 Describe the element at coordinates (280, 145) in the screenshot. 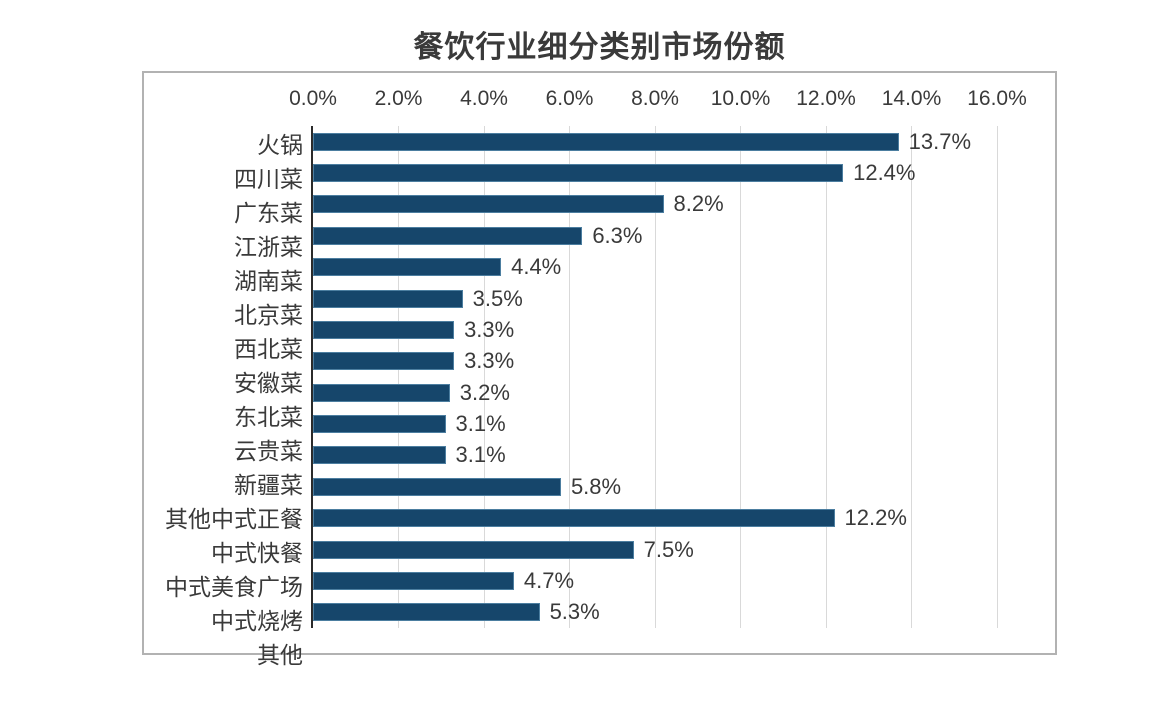

I see `category-label: 火锅` at that location.